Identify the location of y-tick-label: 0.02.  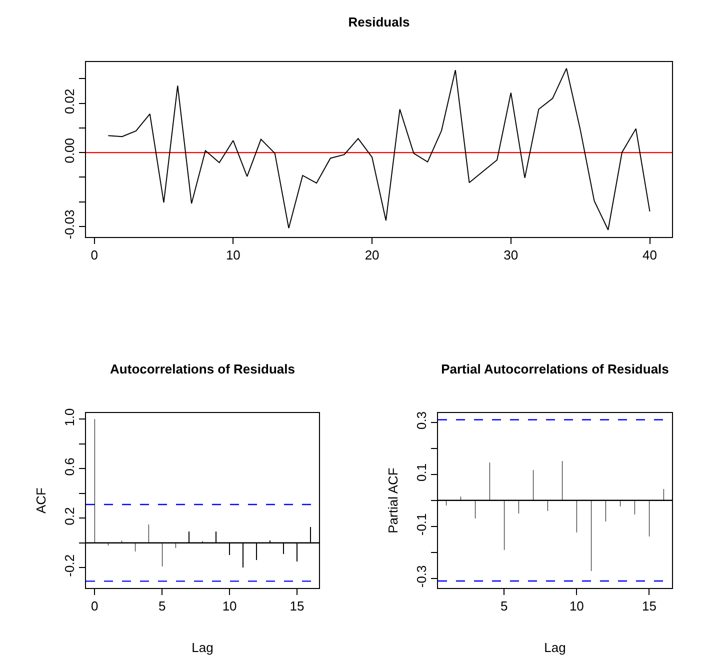
(69, 101).